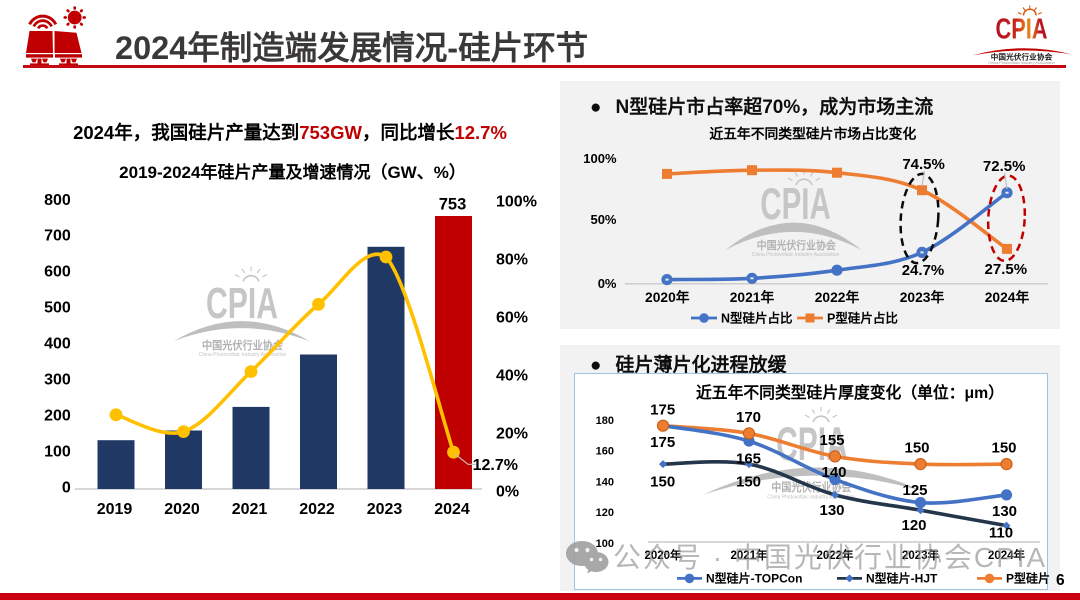 This screenshot has height=600, width=1080. Describe the element at coordinates (923, 270) in the screenshot. I see `svg-text: 24.7%` at that location.